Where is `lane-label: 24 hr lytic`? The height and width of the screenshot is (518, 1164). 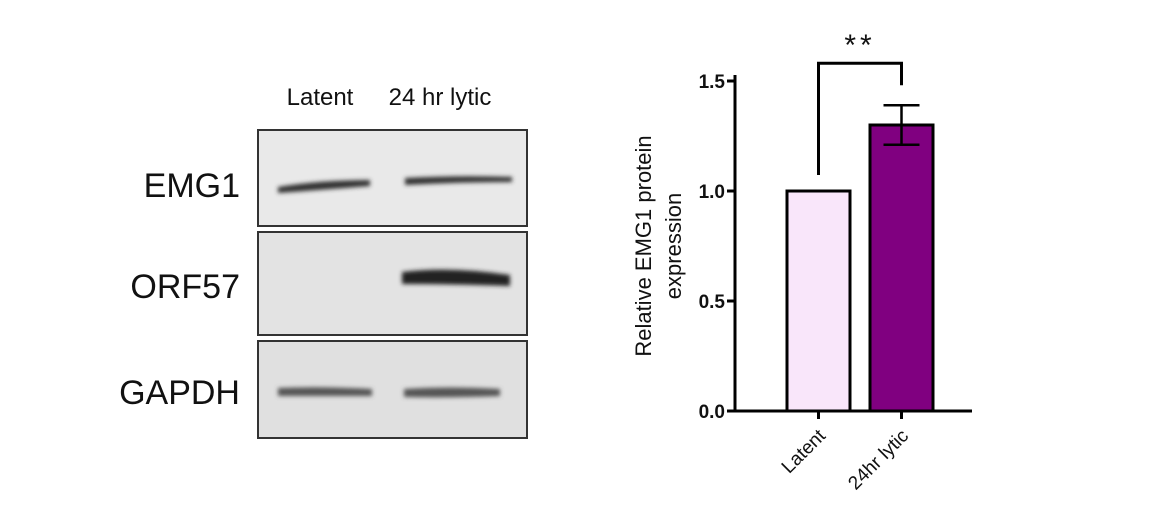
lane-label: 24 hr lytic is located at coordinates (440, 97).